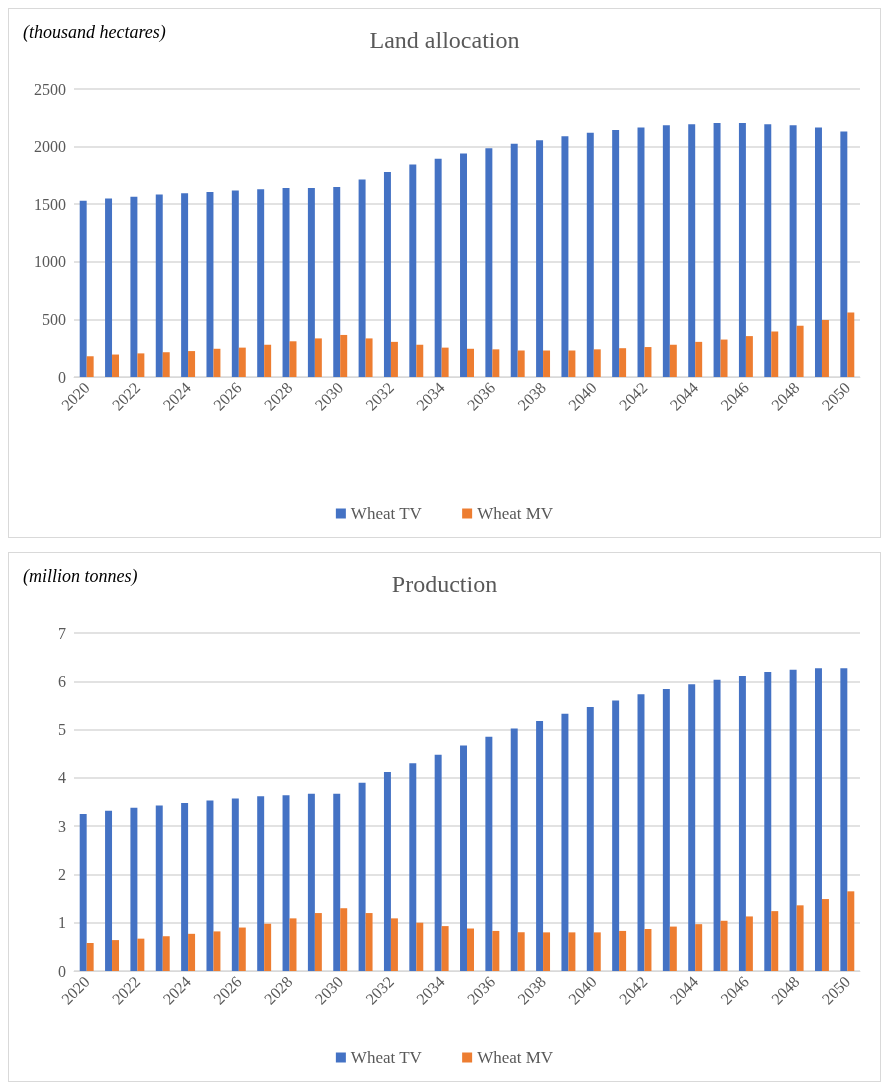 This screenshot has width=881, height=1085. What do you see at coordinates (50, 147) in the screenshot?
I see `y-tick-label: 2000` at bounding box center [50, 147].